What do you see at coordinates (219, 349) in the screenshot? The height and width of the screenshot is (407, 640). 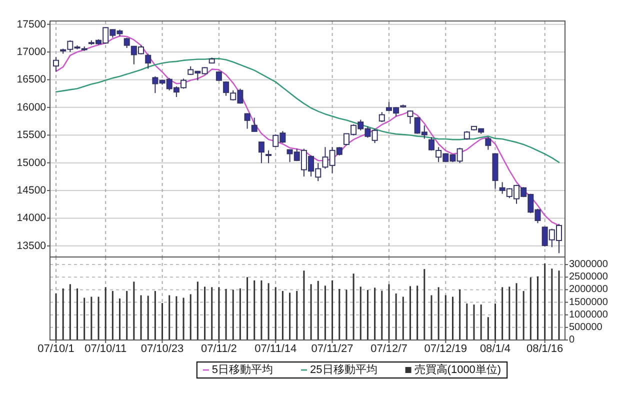 I see `x-tick-label: 07/11/2` at bounding box center [219, 349].